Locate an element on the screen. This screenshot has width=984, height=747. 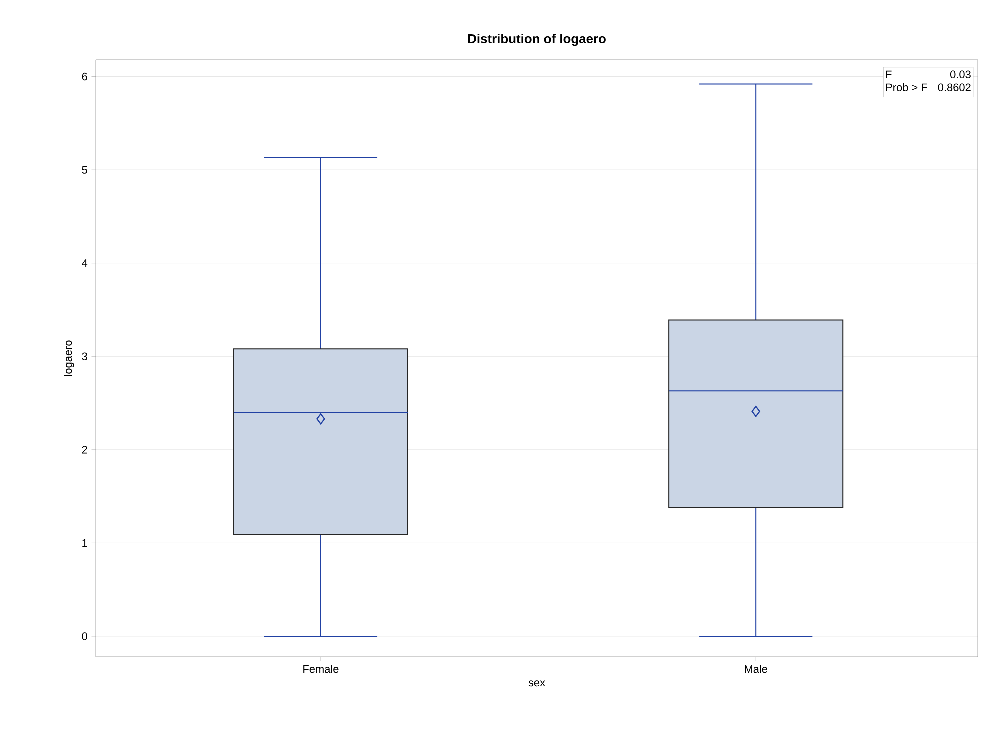
y-tick-label: 3 is located at coordinates (85, 356).